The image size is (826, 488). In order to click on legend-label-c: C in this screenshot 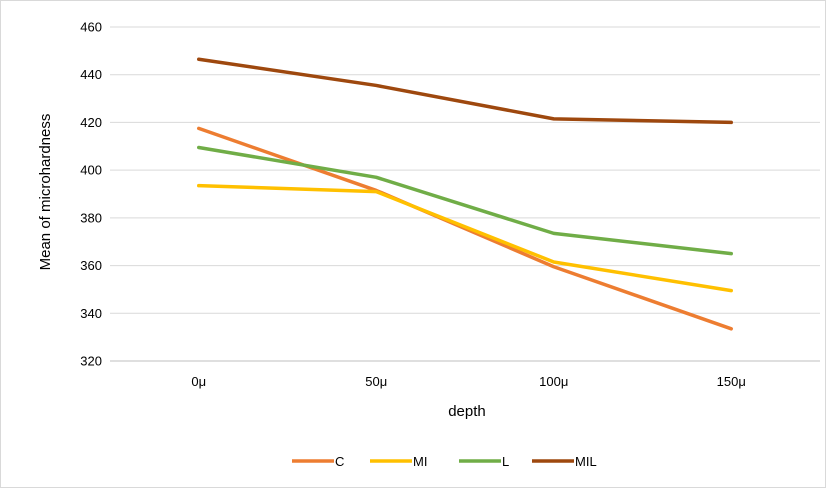, I will do `click(339, 461)`.